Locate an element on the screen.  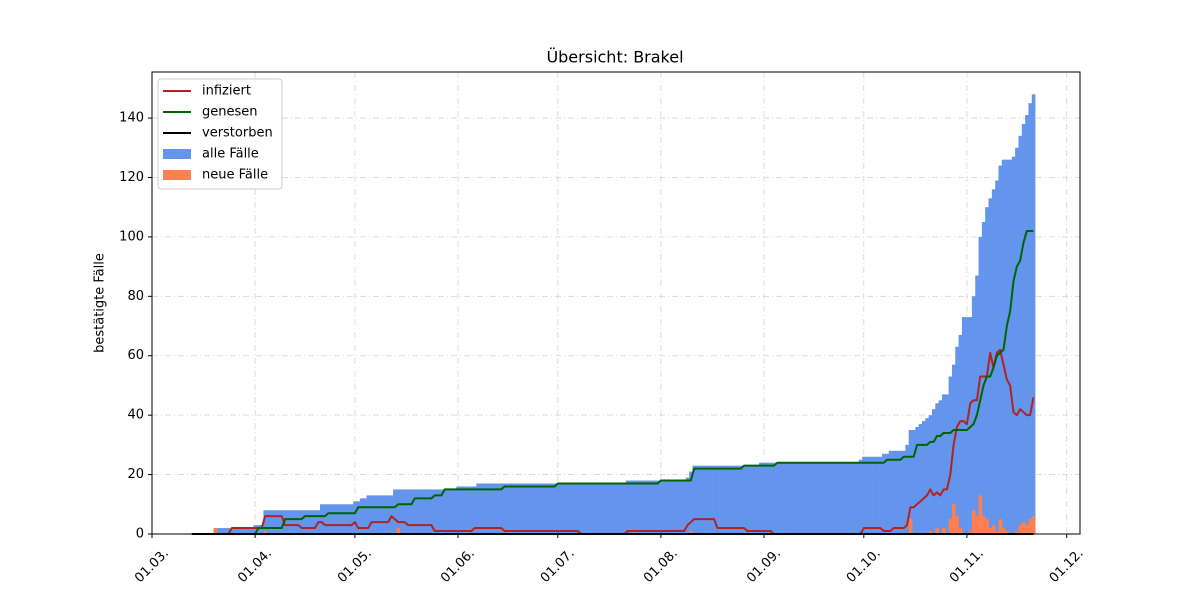
y-tick-label: 40 is located at coordinates (135, 415).